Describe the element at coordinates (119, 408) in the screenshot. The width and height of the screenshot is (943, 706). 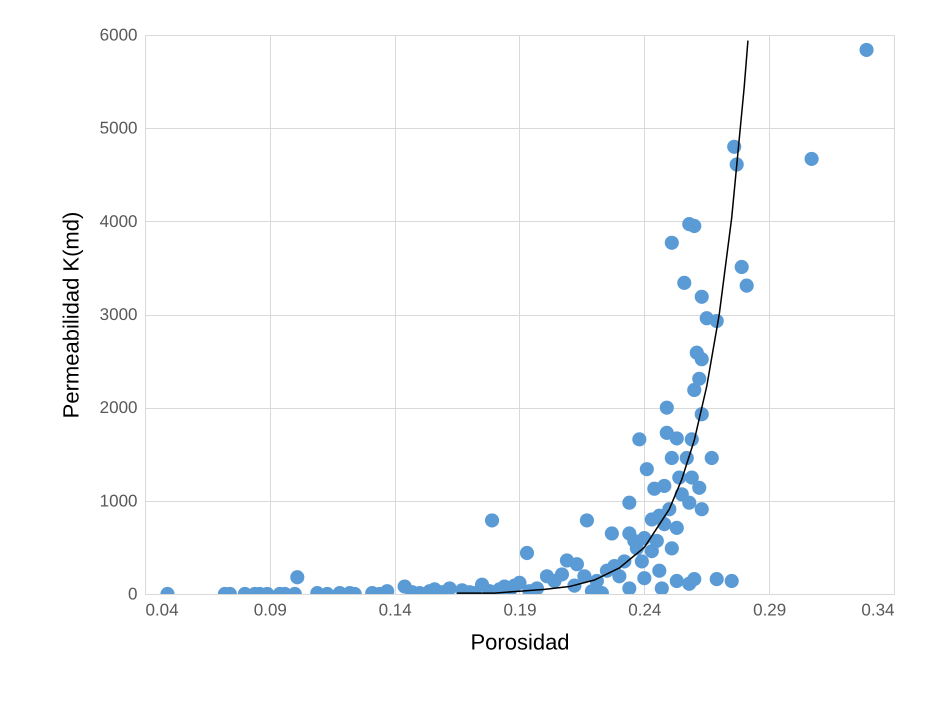
I see `y-tick-label: 2000` at that location.